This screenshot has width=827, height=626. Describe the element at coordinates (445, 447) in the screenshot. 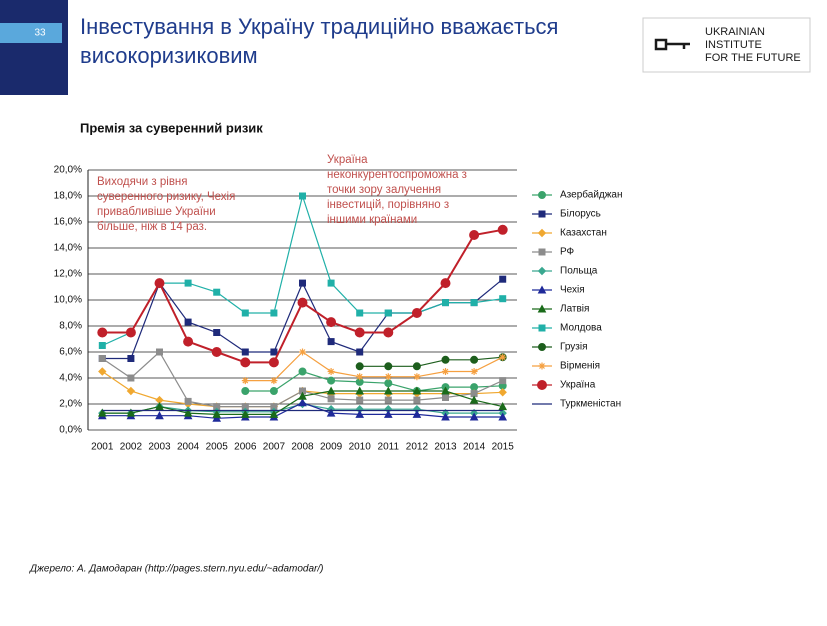

I see `x-tick-label: 2013` at that location.